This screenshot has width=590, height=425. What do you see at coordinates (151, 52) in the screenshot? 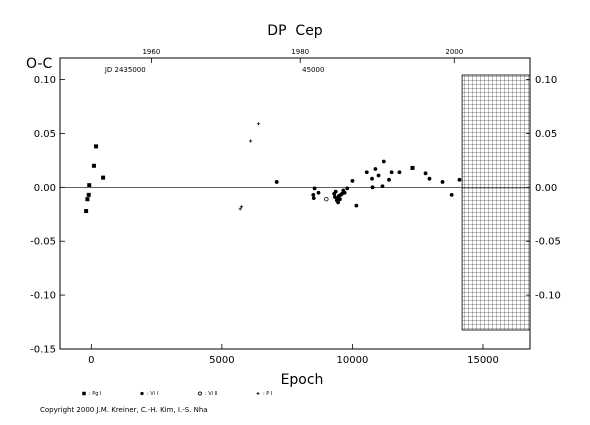
I see `top-year-label: 1960` at bounding box center [151, 52].